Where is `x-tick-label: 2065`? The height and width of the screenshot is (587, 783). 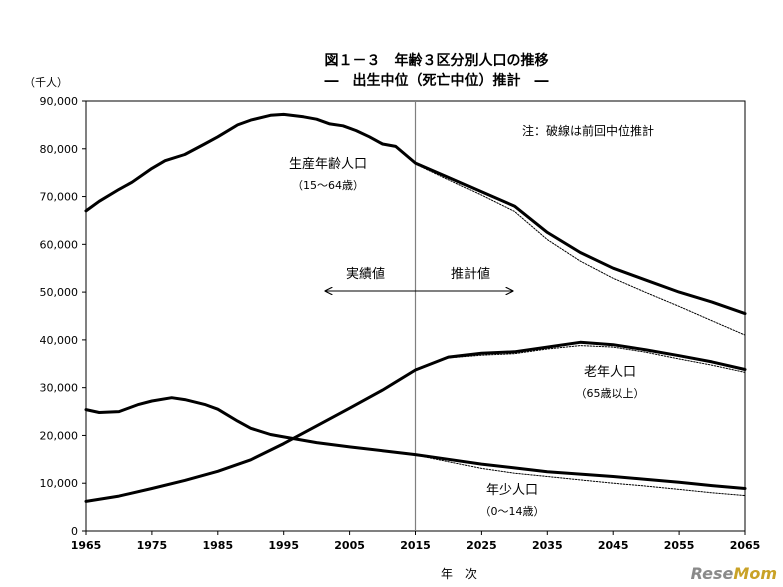 x-tick-label: 2065 is located at coordinates (745, 545).